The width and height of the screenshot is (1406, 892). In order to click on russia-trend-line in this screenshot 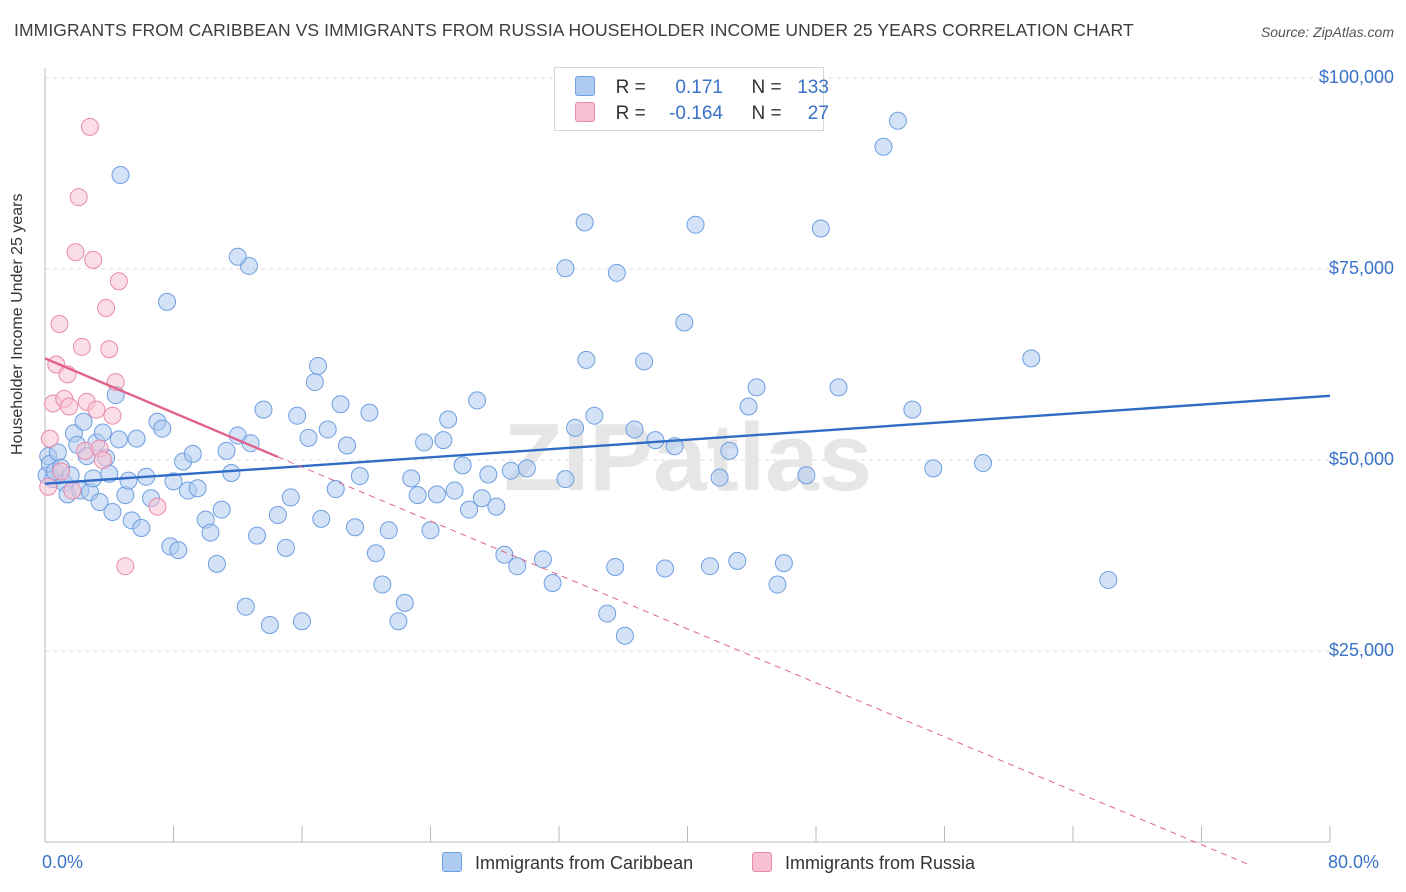, I will do `click(161, 408)`.